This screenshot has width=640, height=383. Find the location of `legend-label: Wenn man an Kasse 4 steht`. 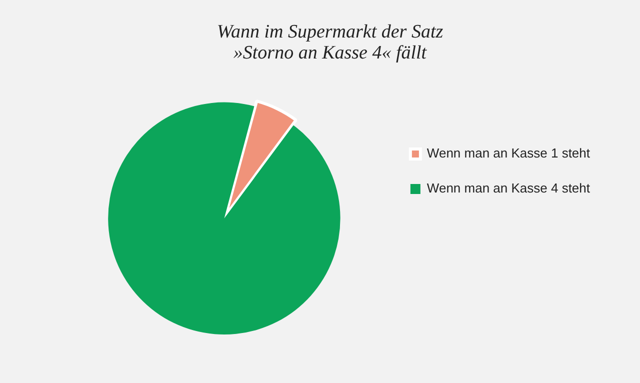

legend-label: Wenn man an Kasse 4 steht is located at coordinates (508, 188).